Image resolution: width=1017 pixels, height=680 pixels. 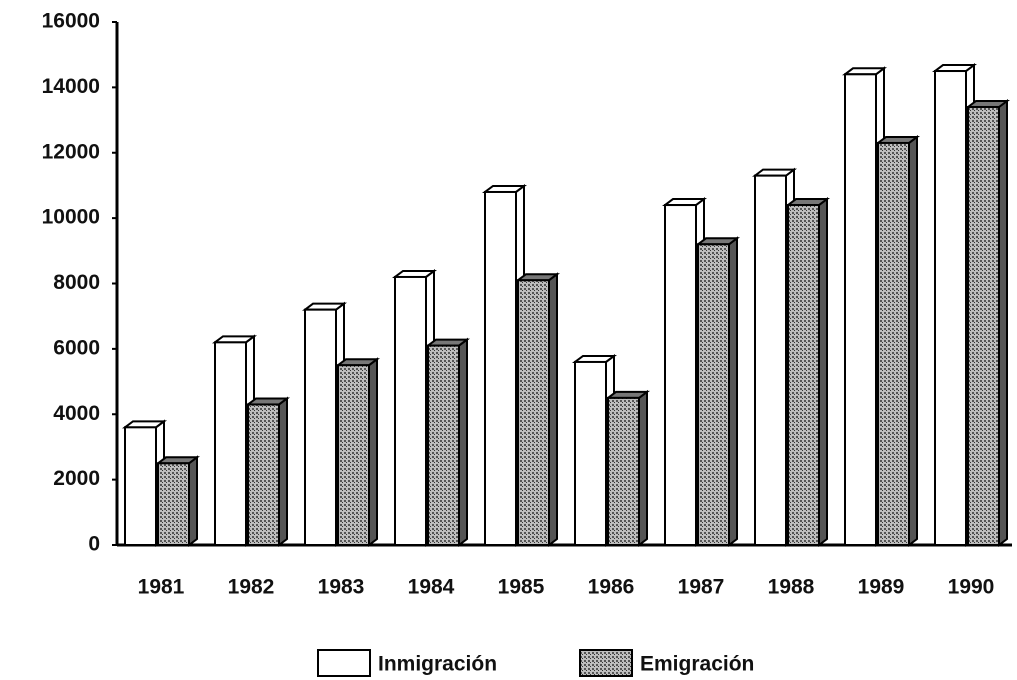 I want to click on x-tick-label: 1982, so click(x=251, y=587).